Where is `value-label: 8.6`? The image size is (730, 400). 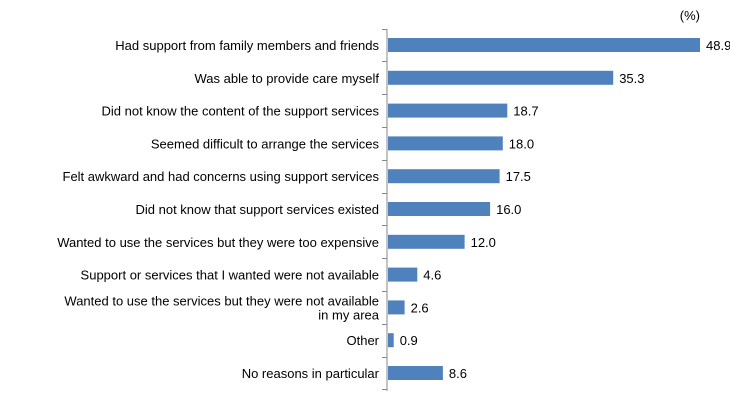 value-label: 8.6 is located at coordinates (458, 373).